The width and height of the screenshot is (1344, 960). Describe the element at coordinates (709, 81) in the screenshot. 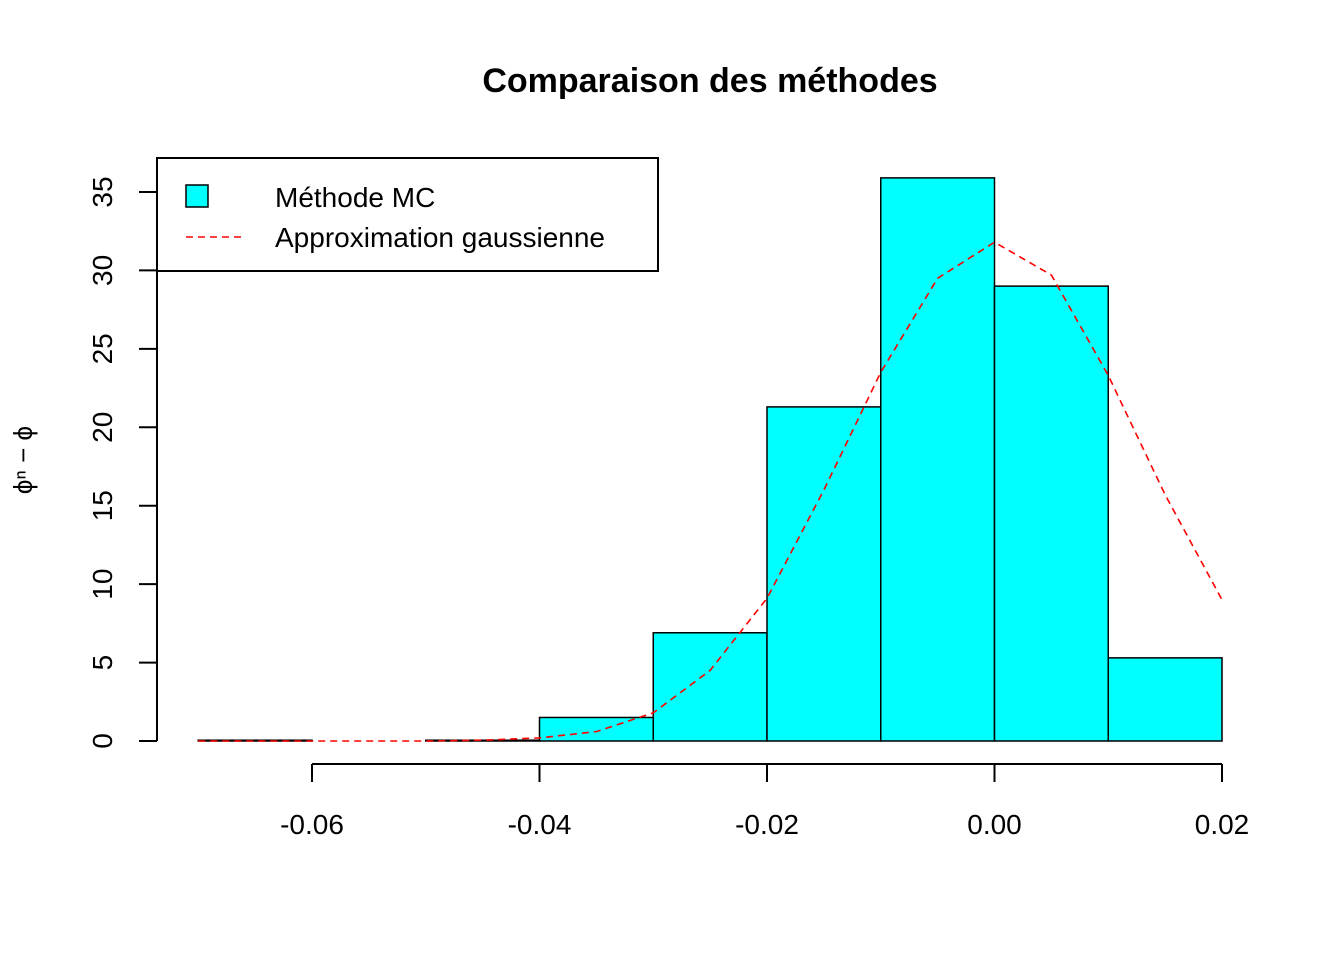

I see `chart-title: Comparaison des méthodes` at that location.